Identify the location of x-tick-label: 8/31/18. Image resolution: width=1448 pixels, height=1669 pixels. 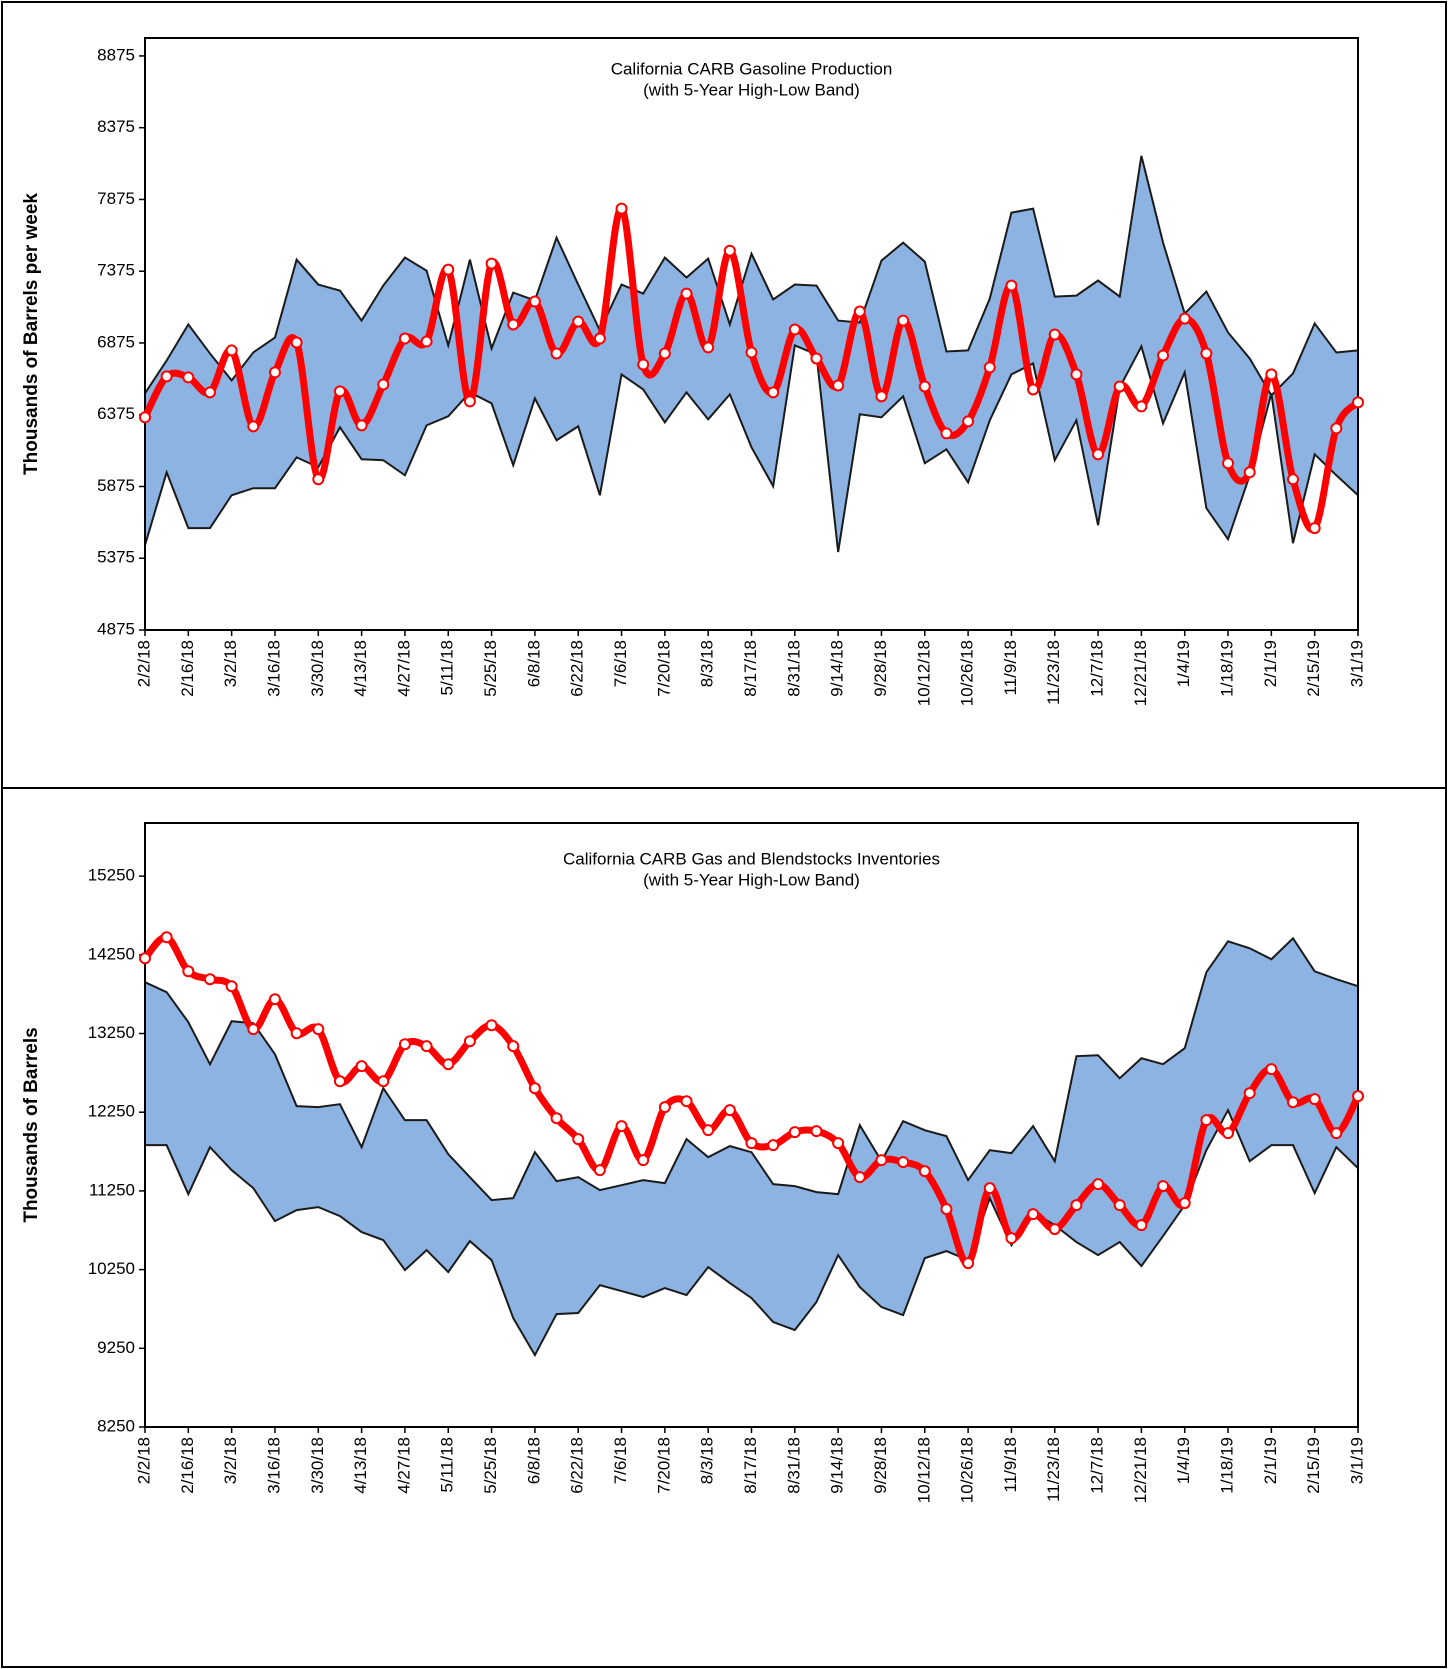
(793, 668).